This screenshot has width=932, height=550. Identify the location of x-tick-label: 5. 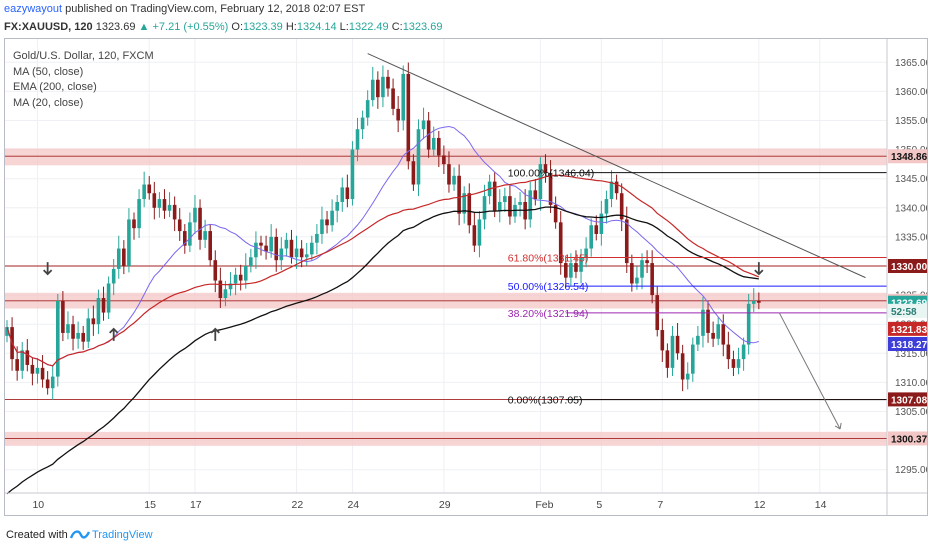
(599, 505).